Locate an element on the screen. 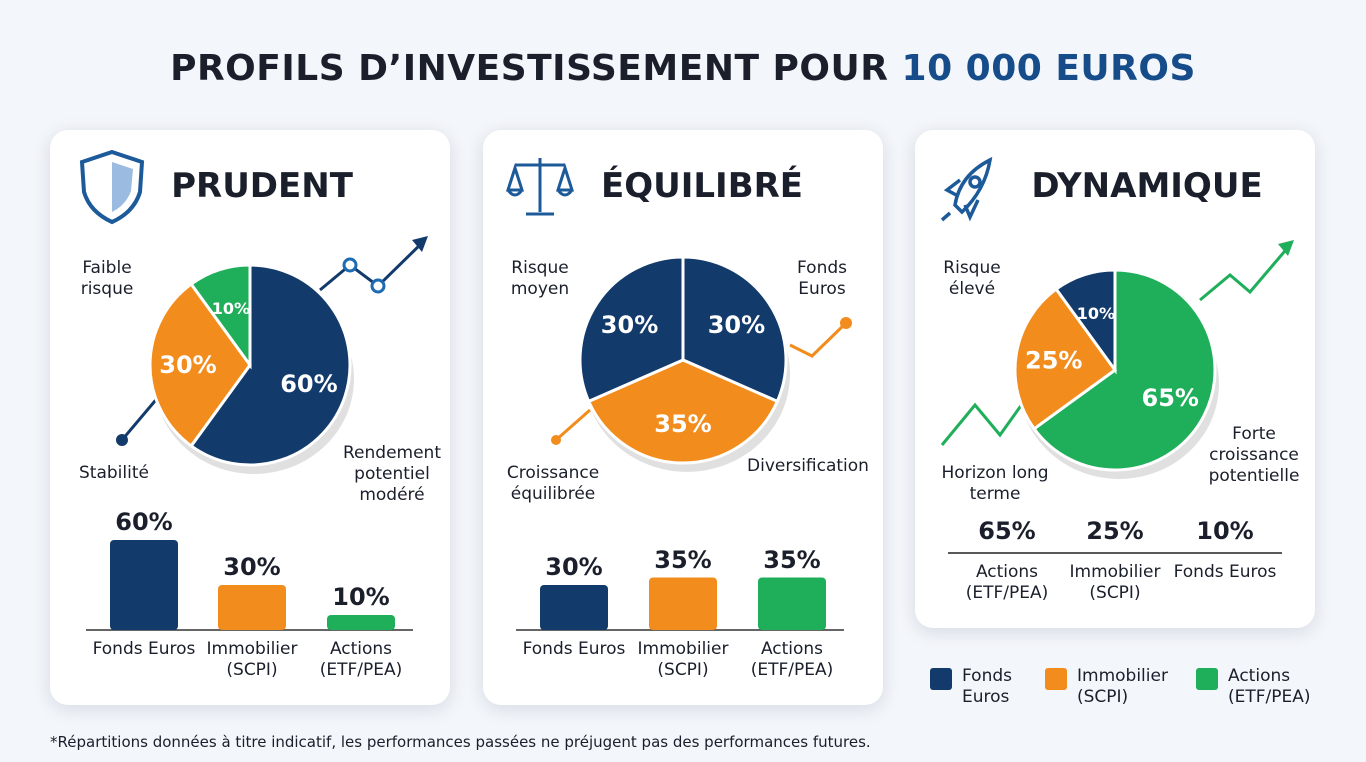 The width and height of the screenshot is (1366, 762). annotation: Forte croissance potentielle is located at coordinates (1254, 455).